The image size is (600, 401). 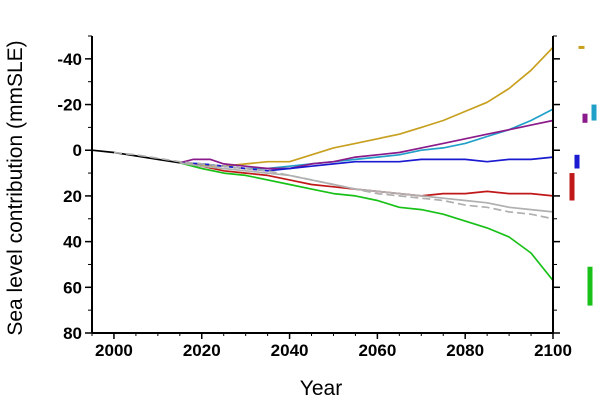 I want to click on y-tick-label: 80, so click(x=72, y=333).